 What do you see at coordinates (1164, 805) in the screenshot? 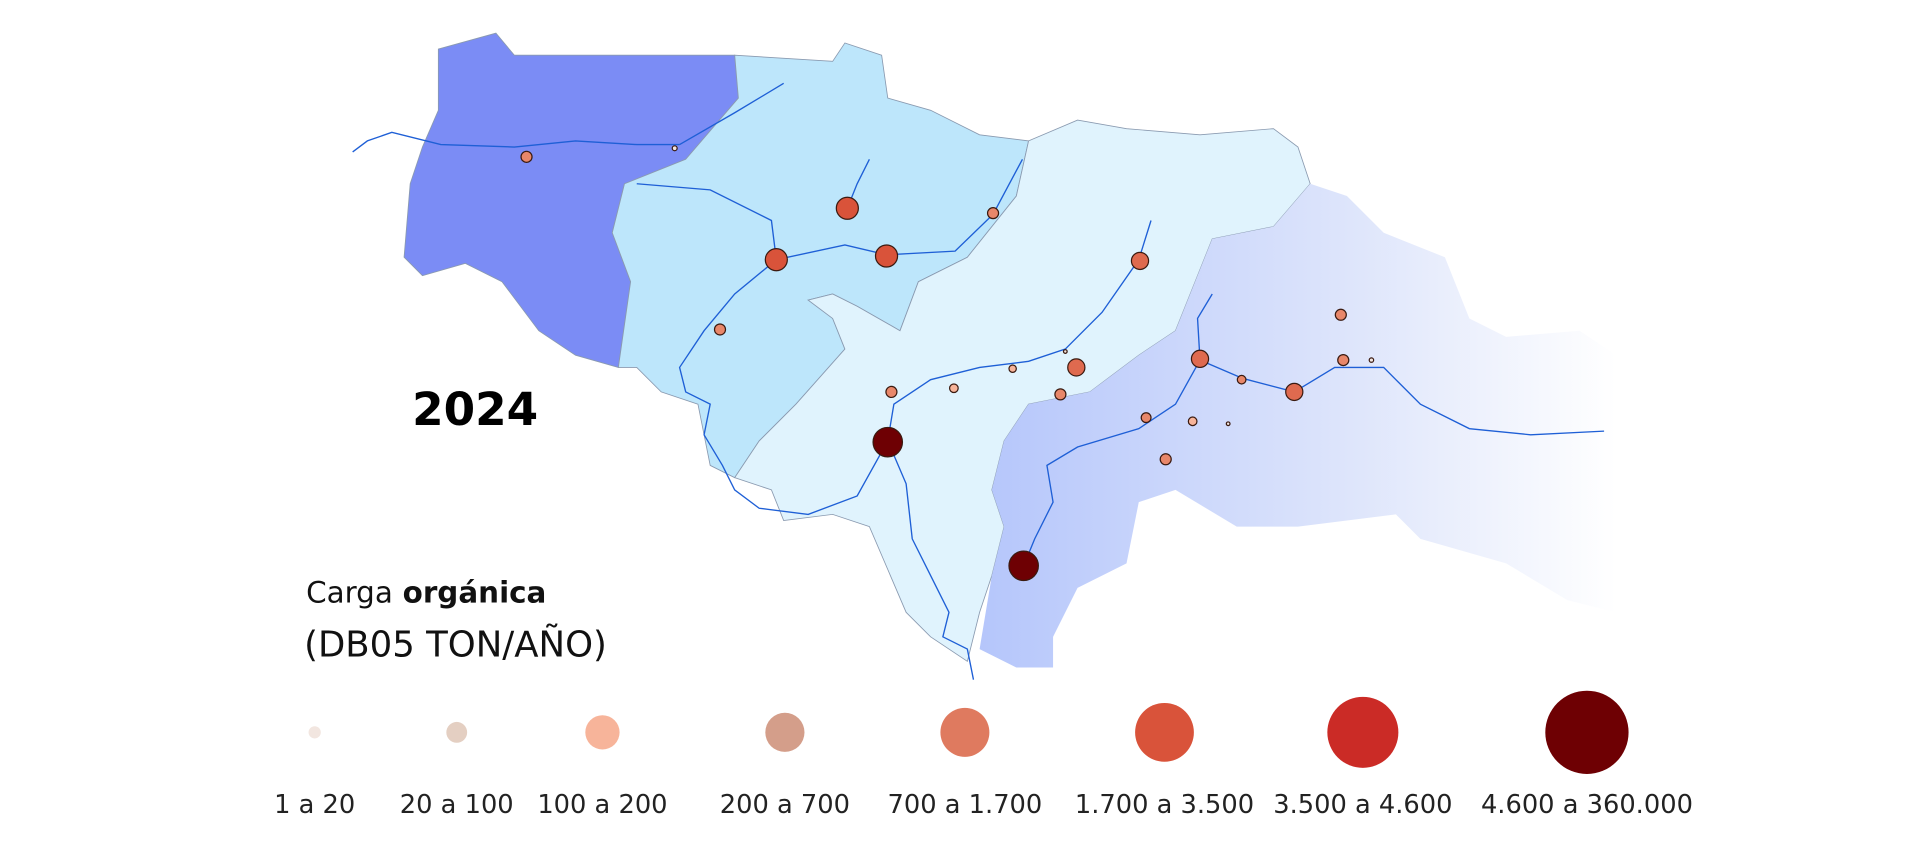
I see `legend-label: 1.700 a 3.500` at bounding box center [1164, 805].